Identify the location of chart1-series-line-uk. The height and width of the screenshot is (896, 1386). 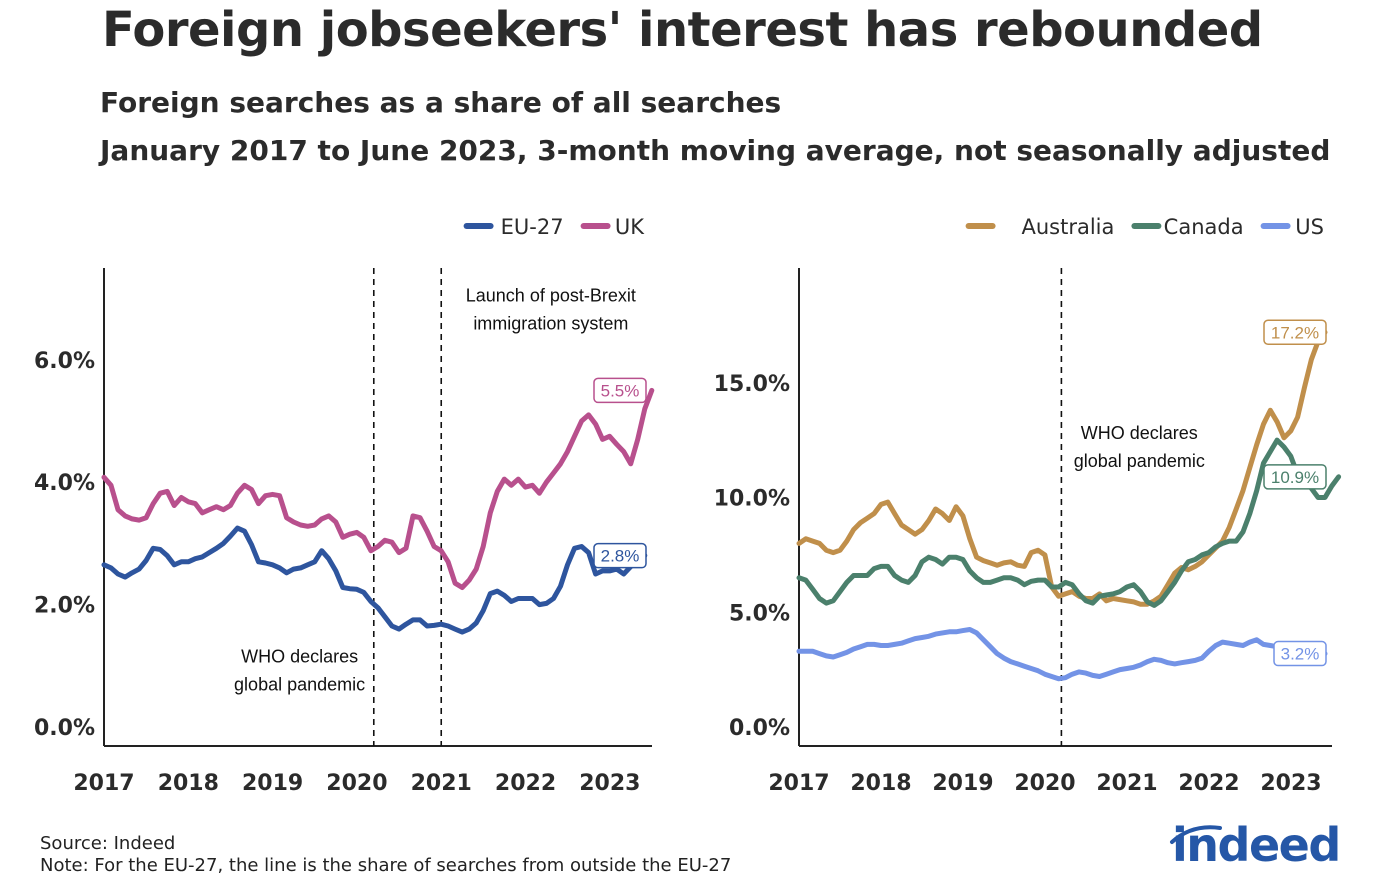
(378, 488).